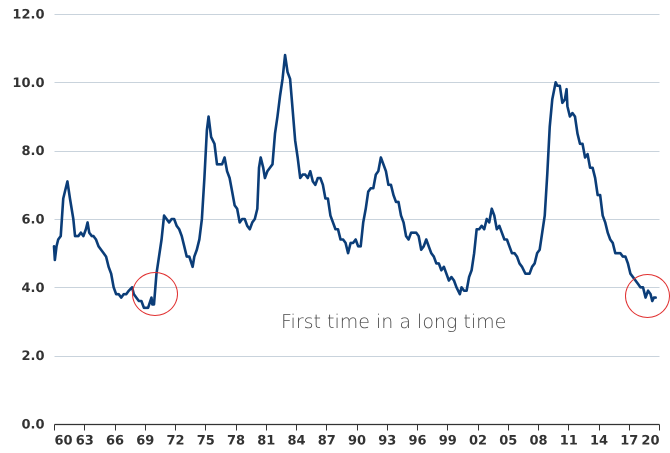 Image resolution: width=670 pixels, height=453 pixels. What do you see at coordinates (447, 441) in the screenshot?
I see `x-tick-label: 99` at bounding box center [447, 441].